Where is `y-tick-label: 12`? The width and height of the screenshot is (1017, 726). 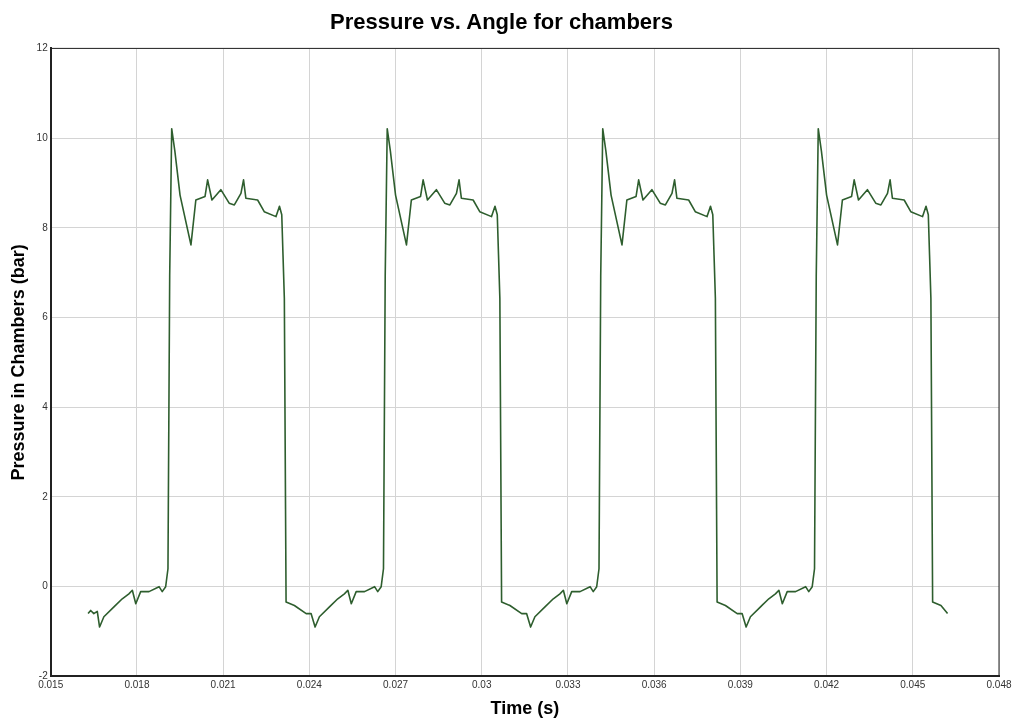
y-tick-label: 12 is located at coordinates (42, 48).